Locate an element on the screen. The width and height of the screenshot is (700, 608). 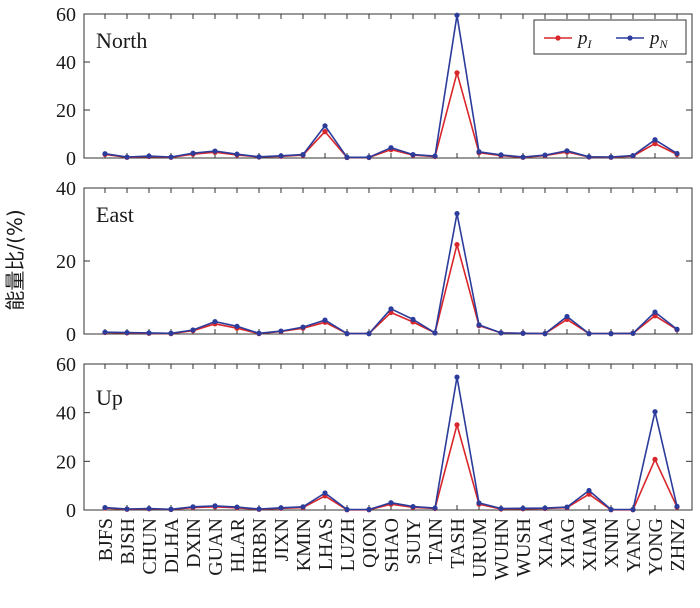
x-tick-label: DLHA is located at coordinates (172, 545).